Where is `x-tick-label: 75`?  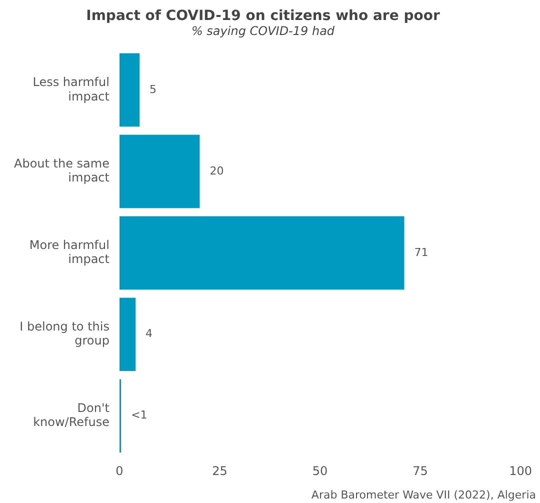 x-tick-label: 75 is located at coordinates (420, 471).